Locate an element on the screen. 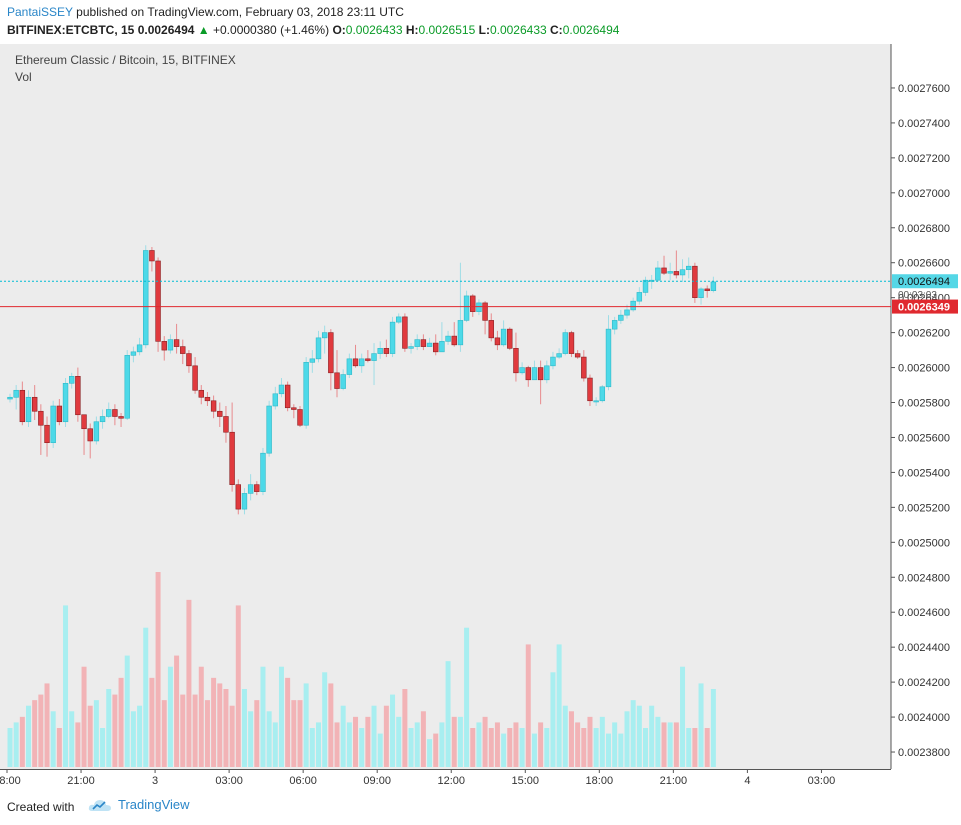 The image size is (961, 825). volume-legend: Vol is located at coordinates (23, 77).